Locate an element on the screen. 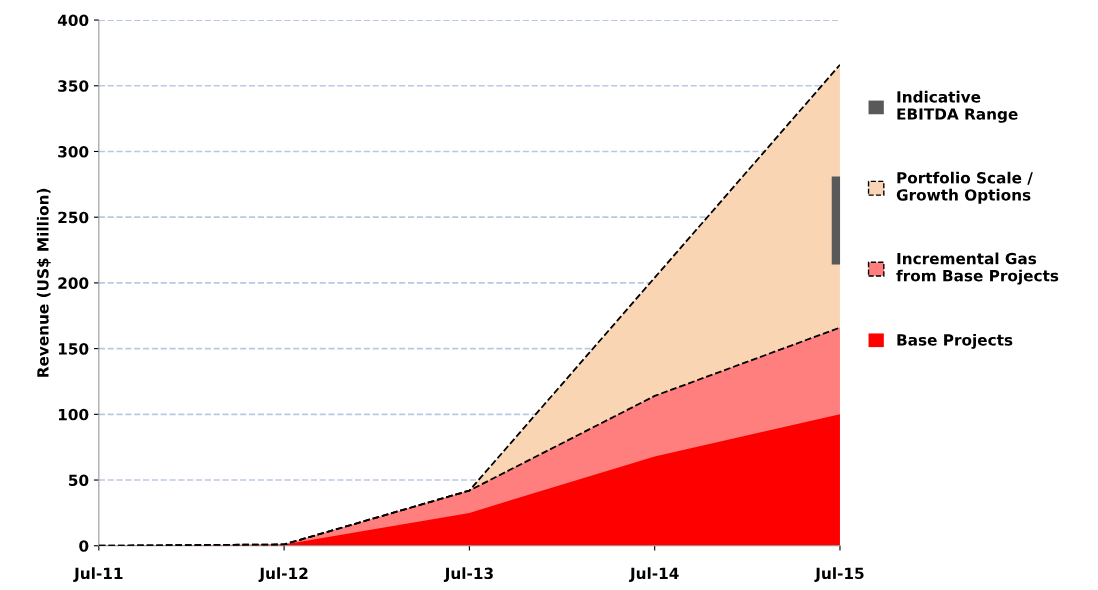 This screenshot has height=590, width=1098. x-tick-label: Jul-15 is located at coordinates (839, 574).